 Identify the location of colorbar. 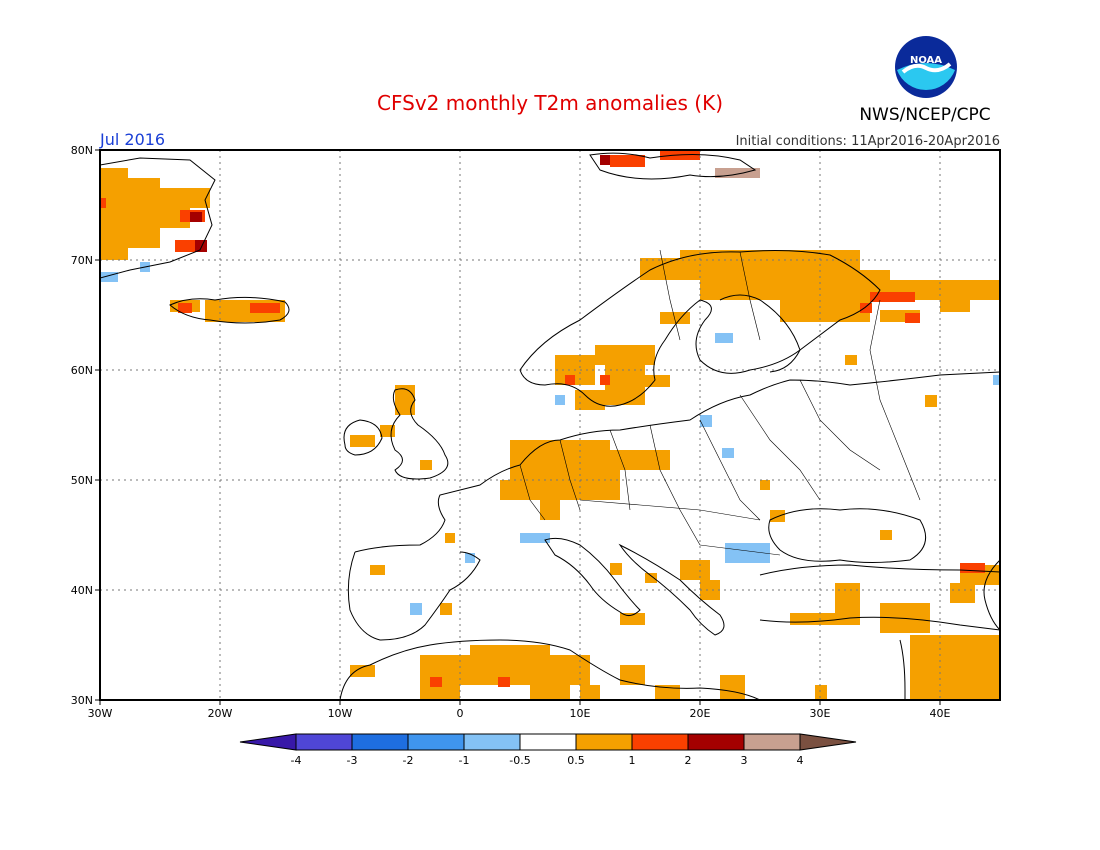
(548, 742).